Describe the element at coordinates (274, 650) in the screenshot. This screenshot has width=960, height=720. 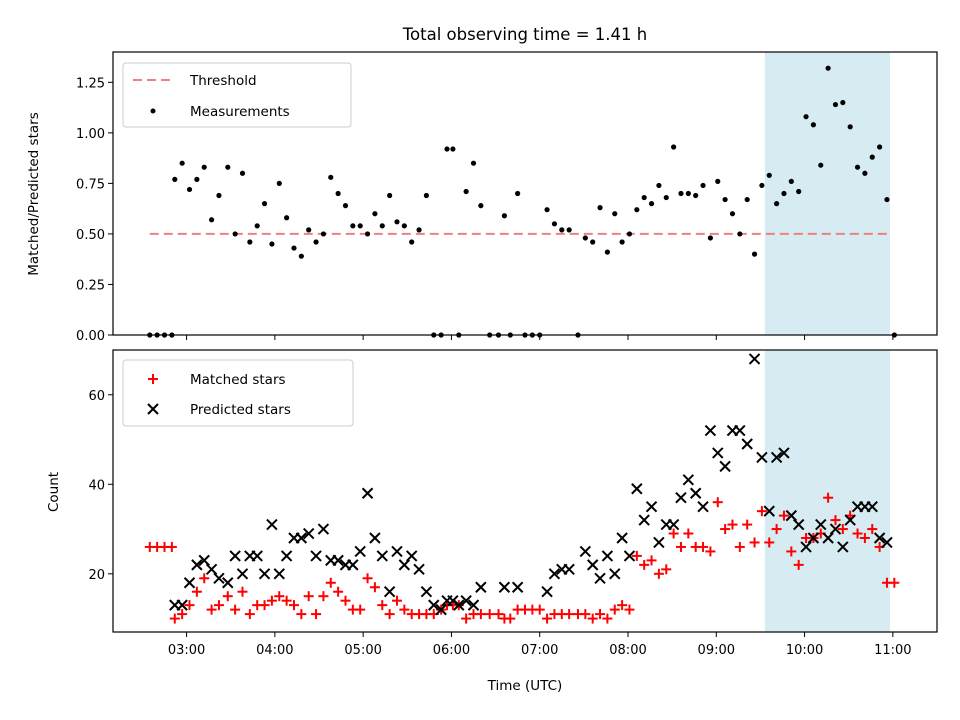
I see `x-tick-label: 04:00` at that location.